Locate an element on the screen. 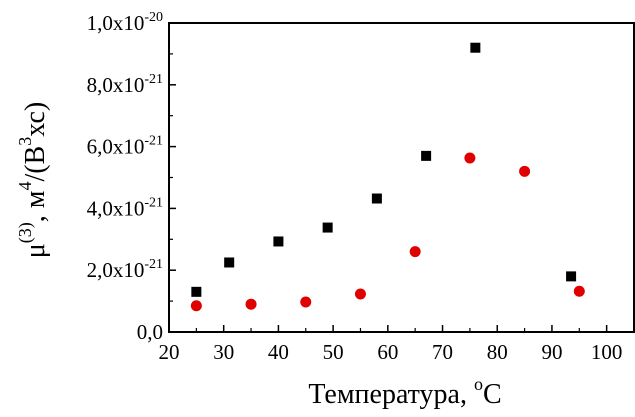 This screenshot has height=417, width=635. x-tick-label: 70 is located at coordinates (442, 352).